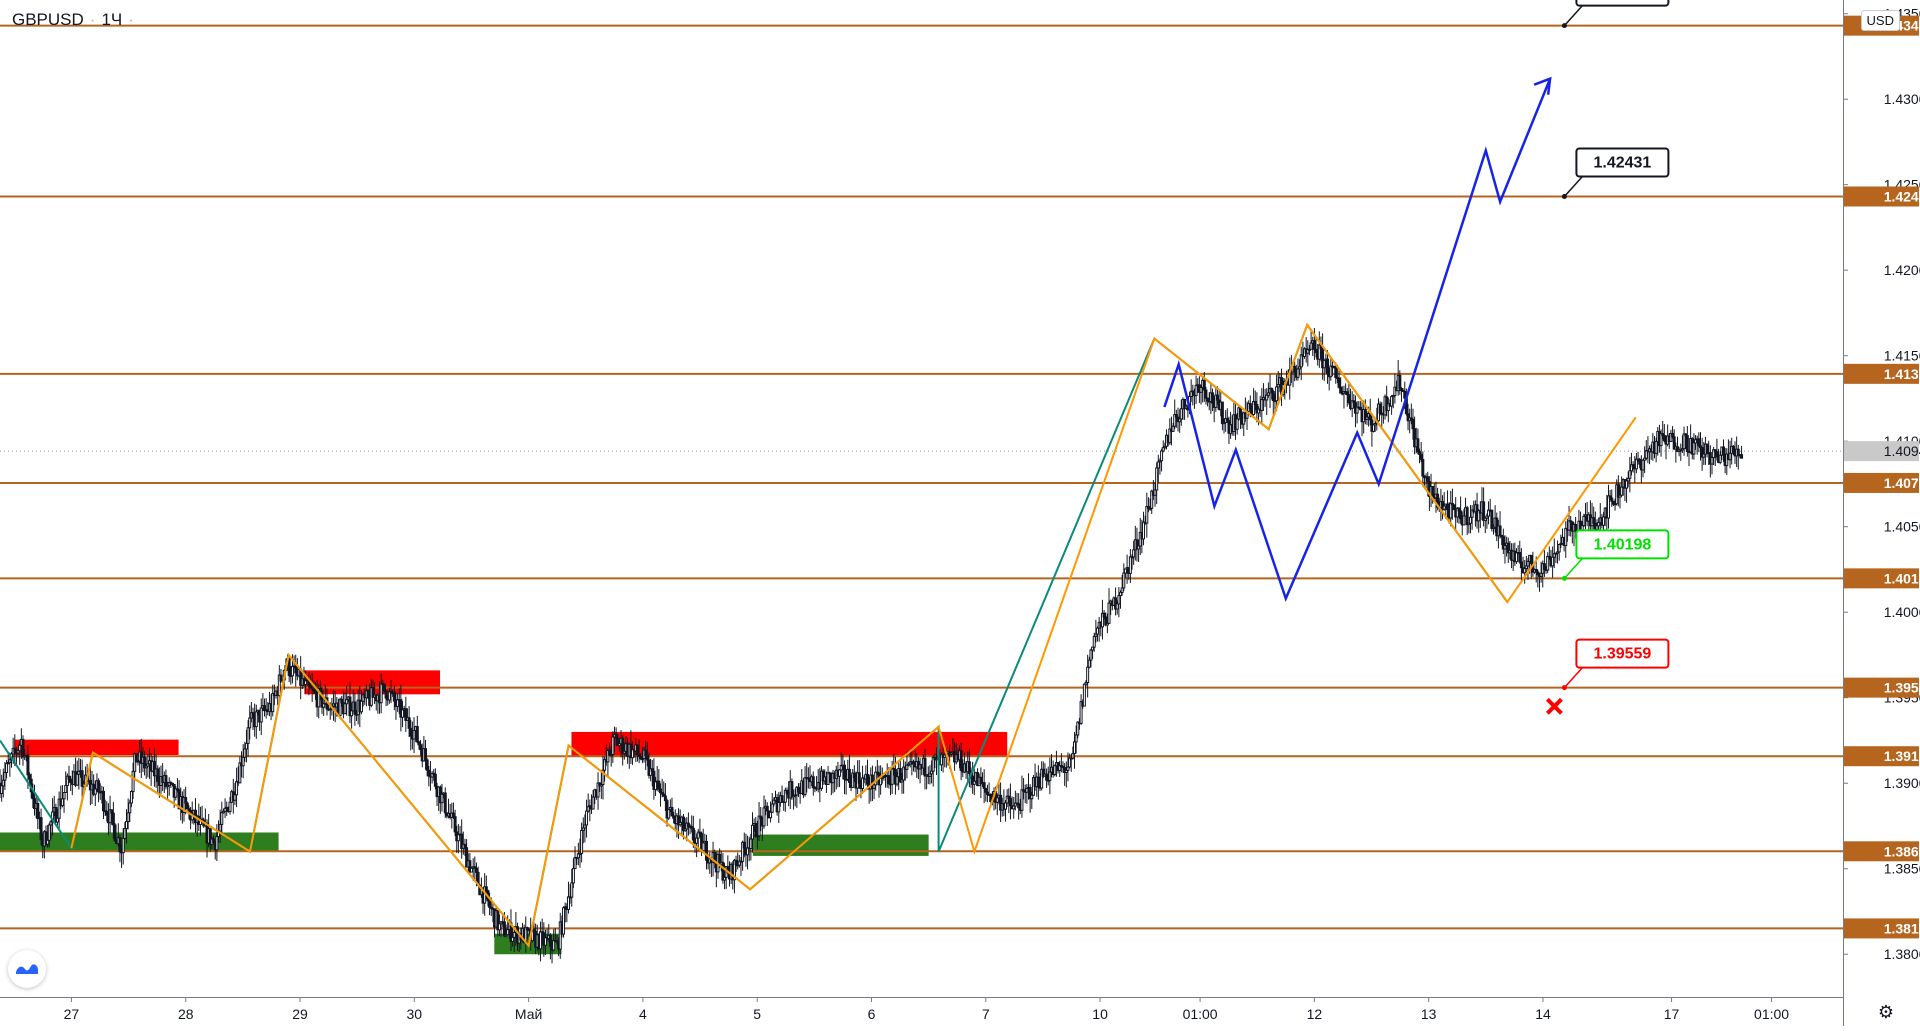  I want to click on forecast-arrowhead, so click(1542, 85).